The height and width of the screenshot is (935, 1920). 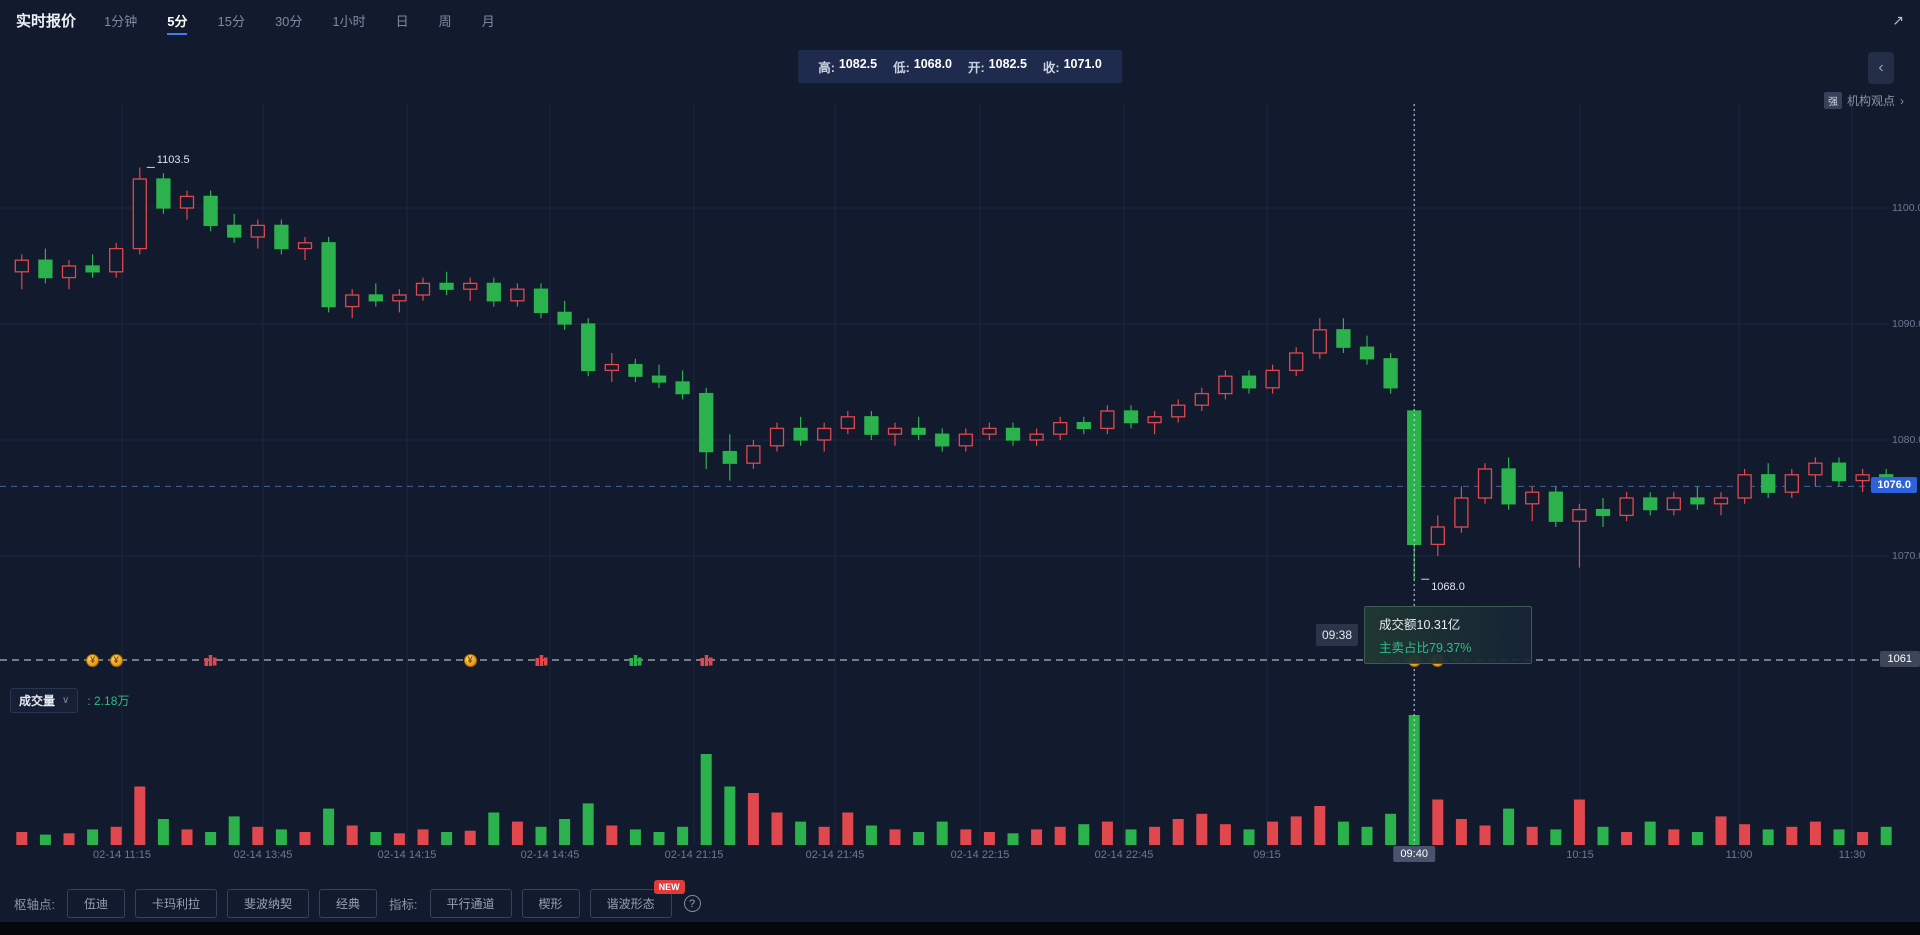 What do you see at coordinates (997, 66) in the screenshot?
I see `ohlc-item-2: 开: 1082.5` at bounding box center [997, 66].